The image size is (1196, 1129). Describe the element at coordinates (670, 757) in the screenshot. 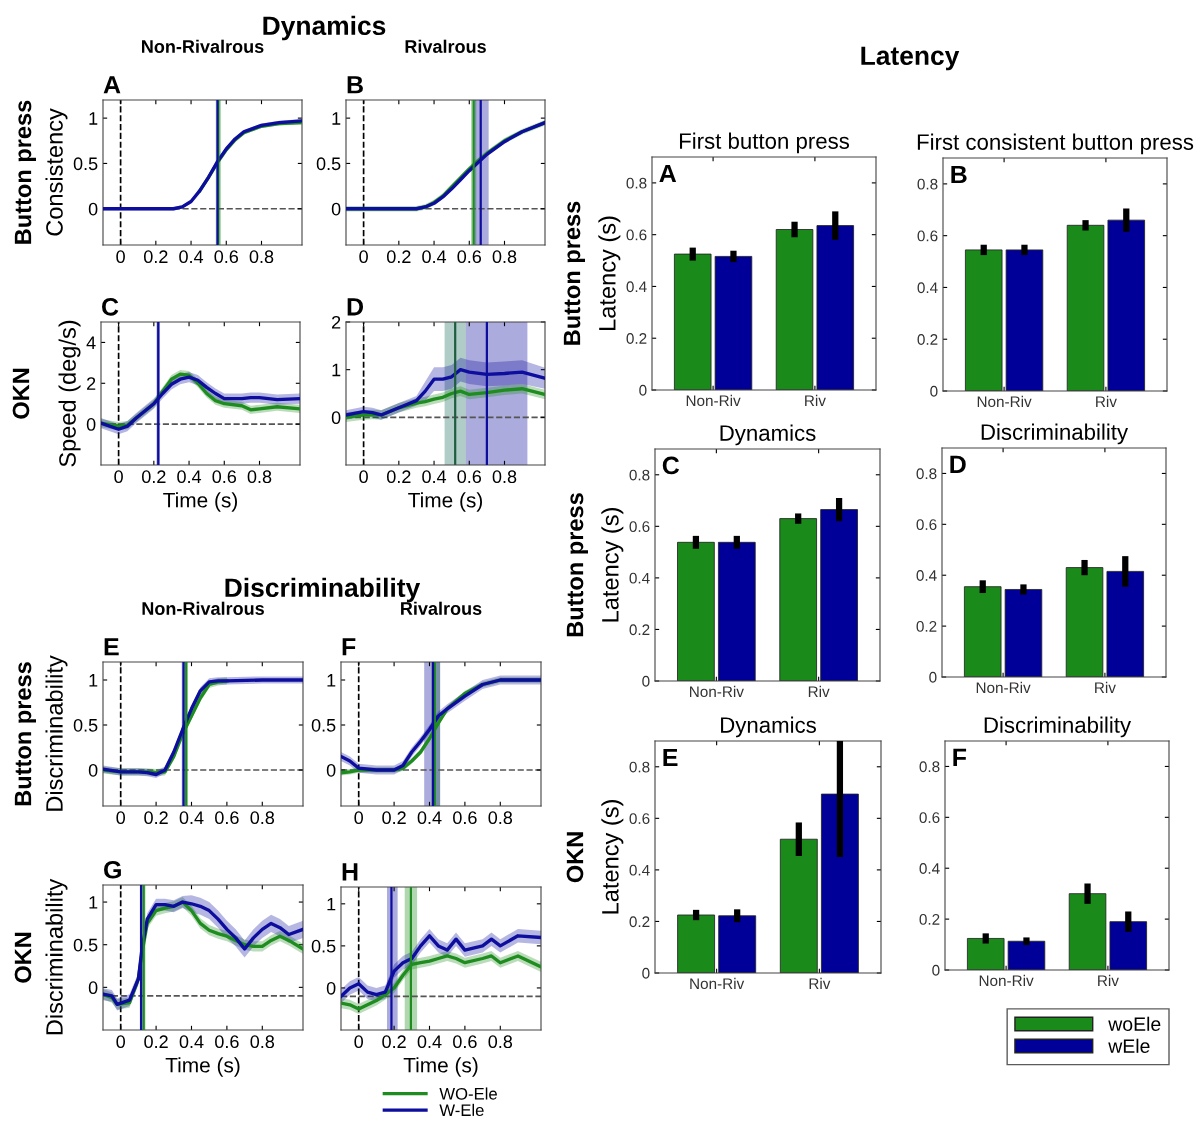

I see `annotation: E` at that location.